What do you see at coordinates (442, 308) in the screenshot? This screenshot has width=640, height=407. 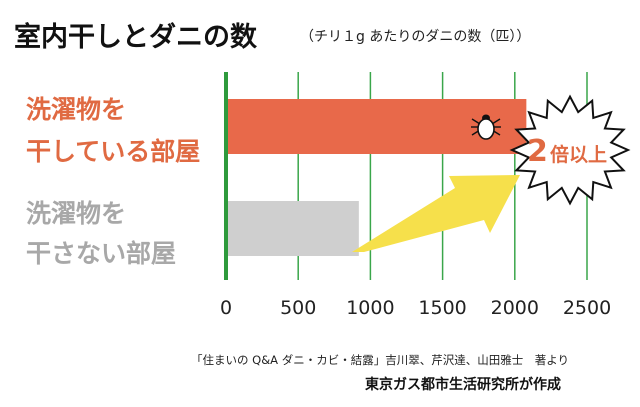 I see `x-tick-label: 1500` at bounding box center [442, 308].